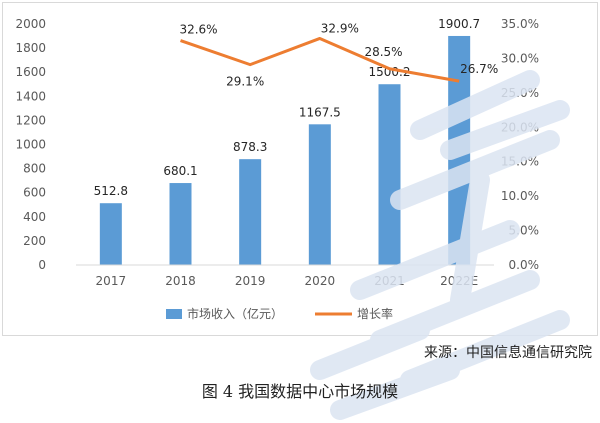 This screenshot has width=600, height=423. What do you see at coordinates (520, 58) in the screenshot?
I see `y-right-tick-label: 30.0%` at bounding box center [520, 58].